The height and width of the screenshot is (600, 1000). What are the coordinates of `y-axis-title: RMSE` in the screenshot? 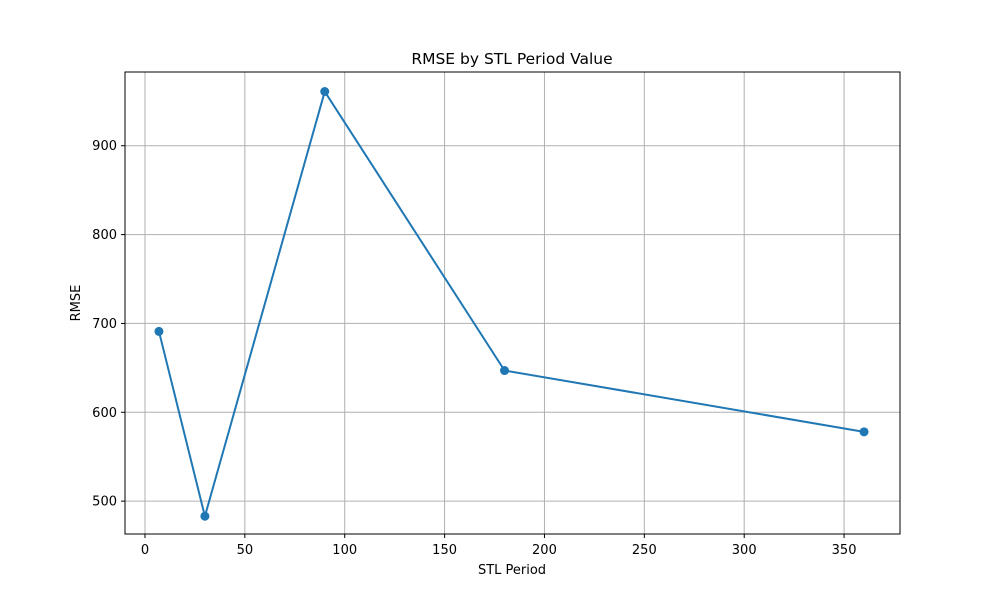 It's located at (76, 303).